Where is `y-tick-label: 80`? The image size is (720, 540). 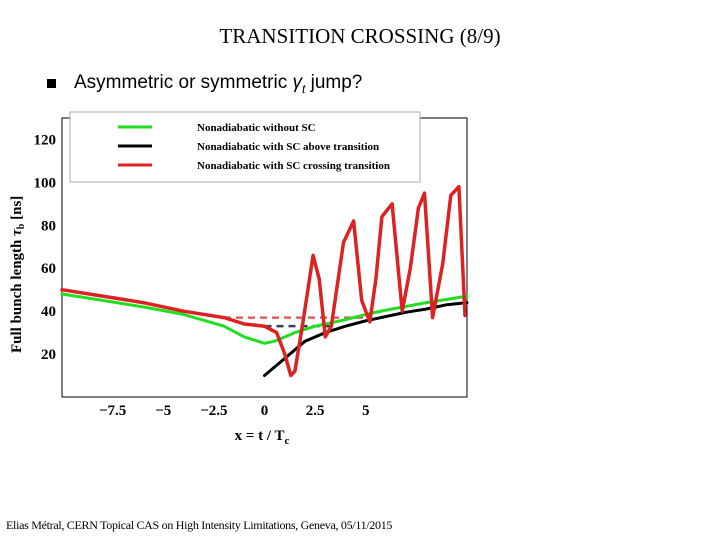 y-tick-label: 80 is located at coordinates (48, 226).